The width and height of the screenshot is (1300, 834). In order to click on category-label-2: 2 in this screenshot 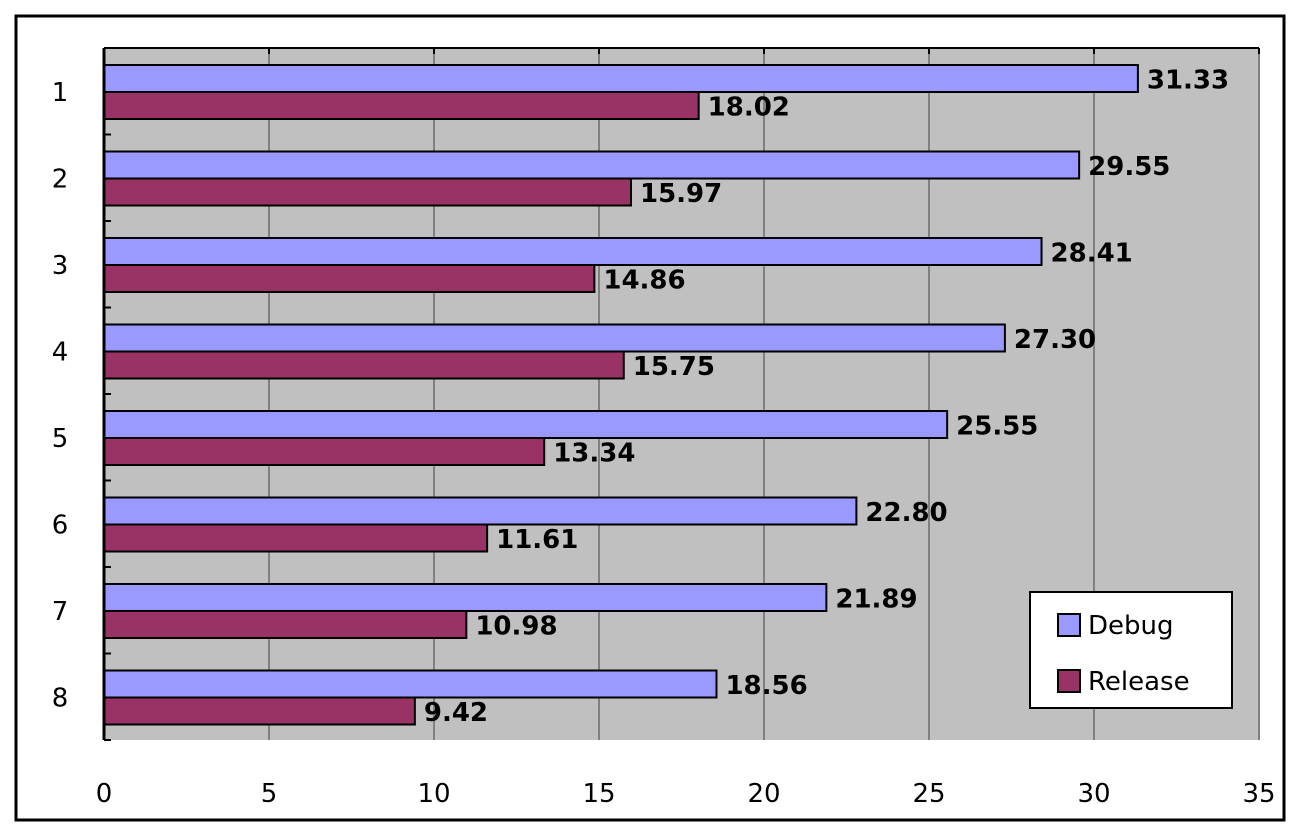, I will do `click(60, 180)`.